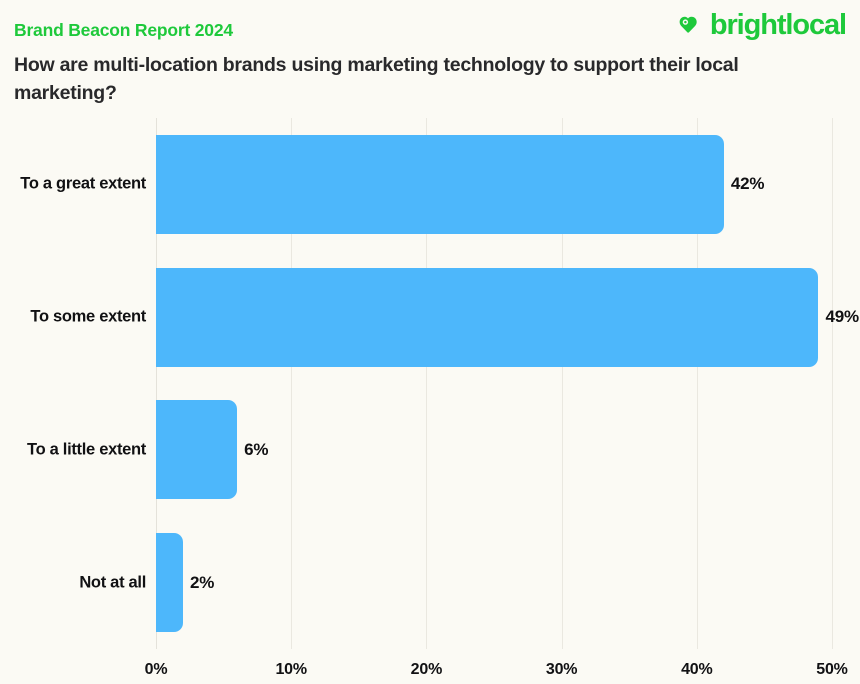 Image resolution: width=860 pixels, height=684 pixels. Describe the element at coordinates (86, 449) in the screenshot. I see `category-label: To a little extent` at that location.